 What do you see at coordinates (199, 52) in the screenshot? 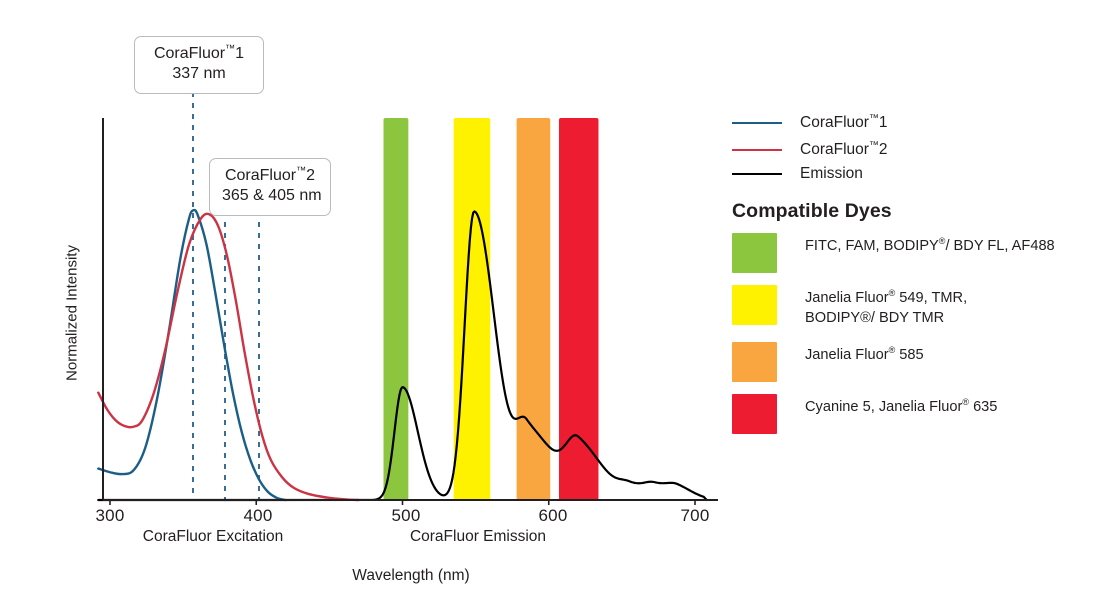
I see `callout-one-line1: CoraFluor™1` at bounding box center [199, 52].